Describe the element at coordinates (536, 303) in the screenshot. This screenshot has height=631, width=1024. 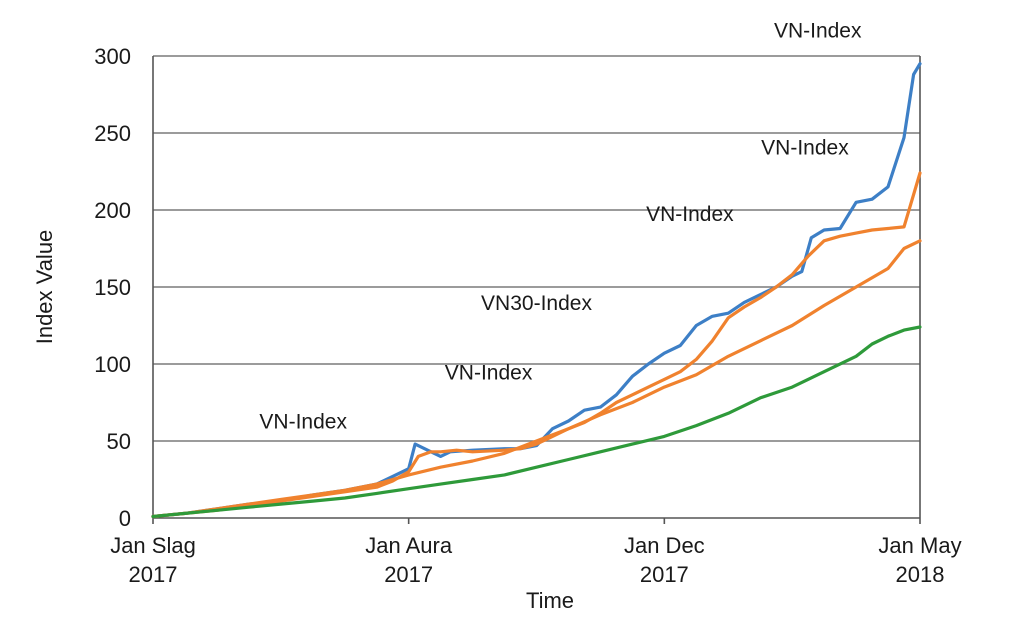
I see `series-annotation: VN30-Index` at that location.